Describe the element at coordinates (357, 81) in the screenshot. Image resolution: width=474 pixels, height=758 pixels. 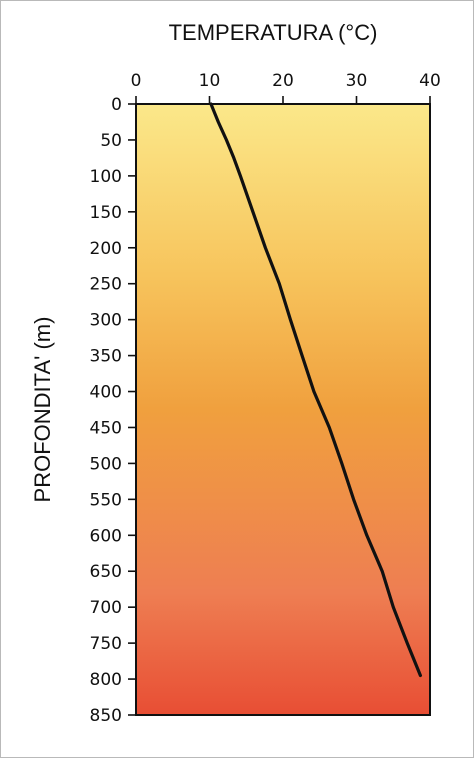
I see `x-tick-label: 30` at that location.